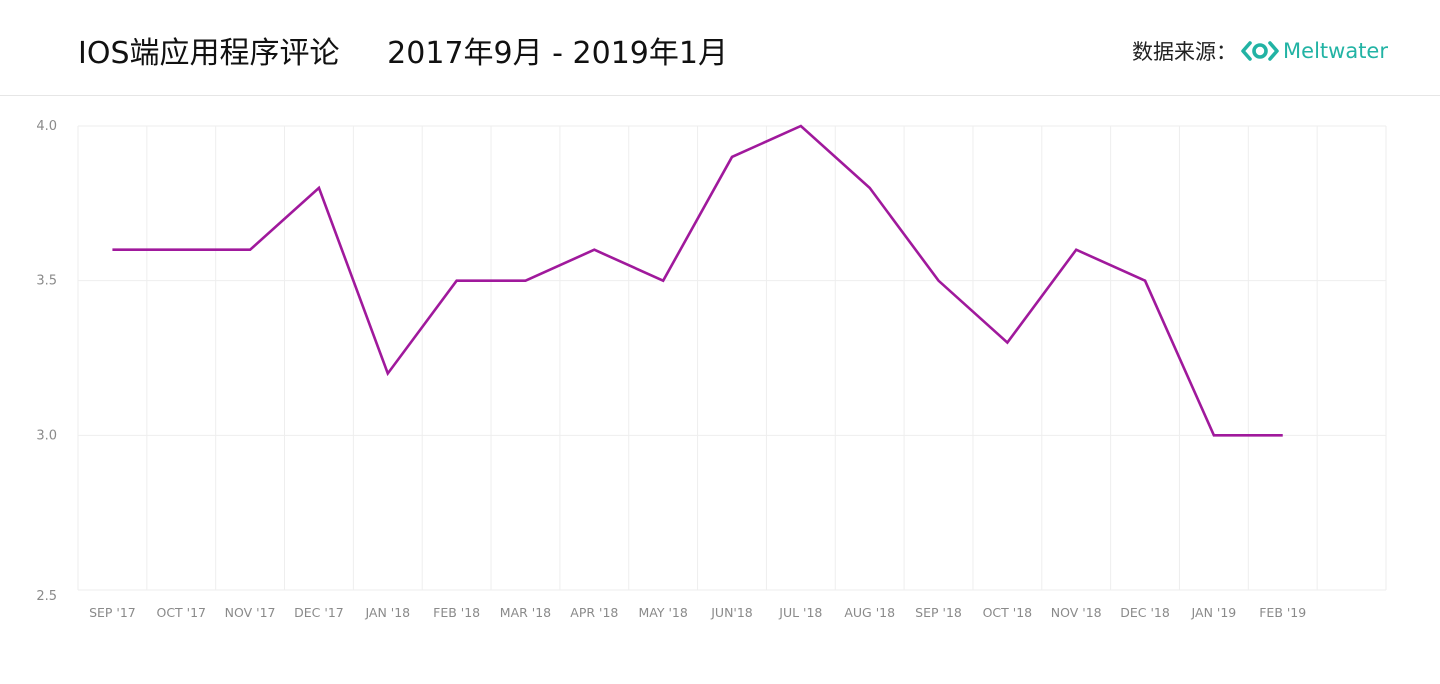 Image resolution: width=1440 pixels, height=684 pixels. I want to click on meltwater-logo-icon, so click(1260, 51).